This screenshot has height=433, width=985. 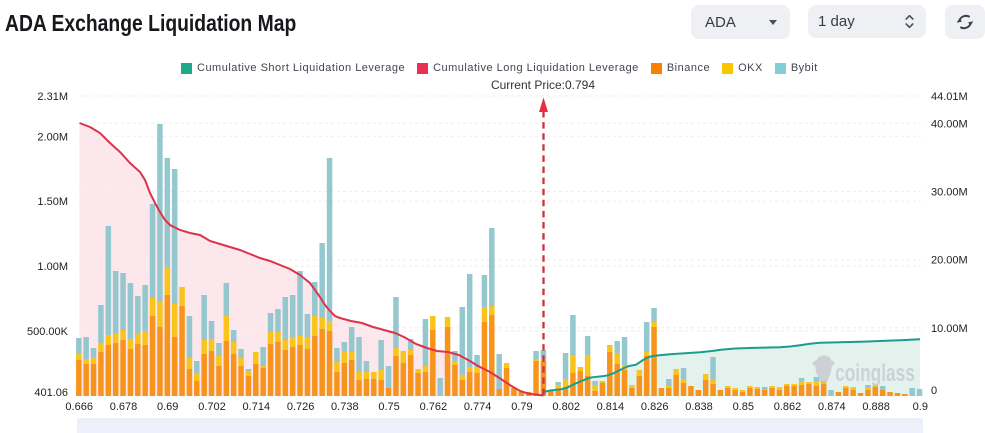 What do you see at coordinates (257, 407) in the screenshot?
I see `svg-text: 0.714` at bounding box center [257, 407].